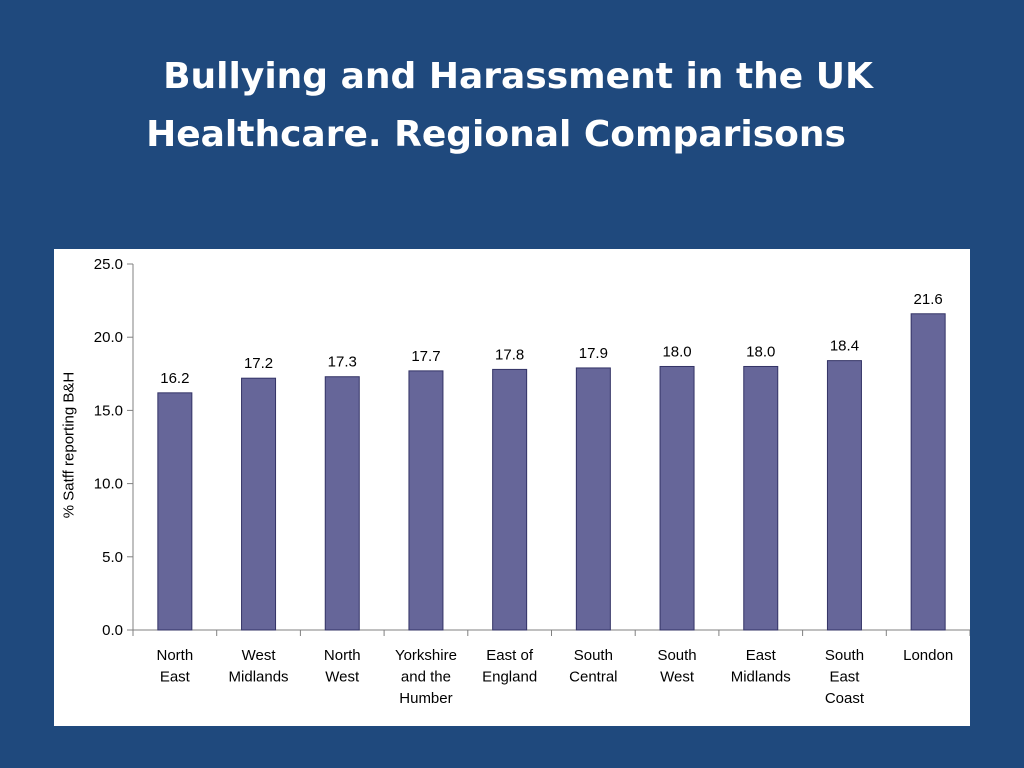  Describe the element at coordinates (425, 698) in the screenshot. I see `category-label-line: Humber` at that location.